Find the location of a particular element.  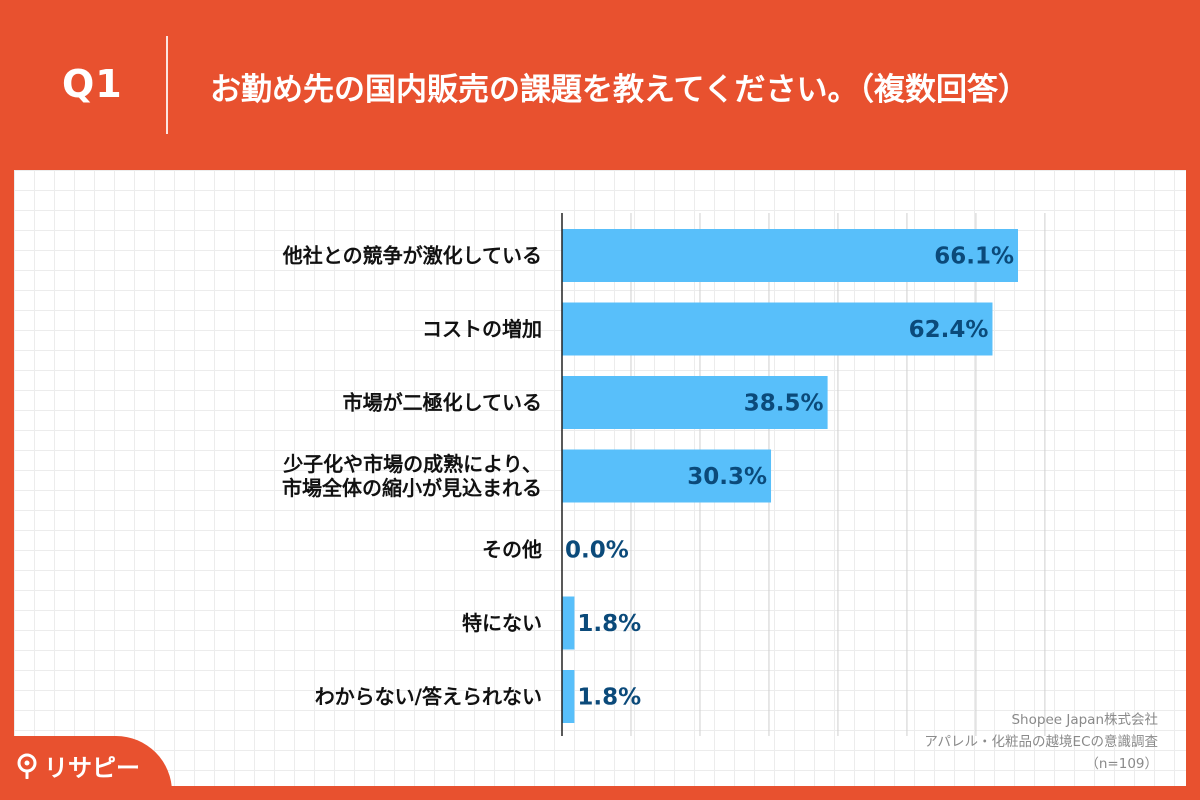

question-number: Q1 is located at coordinates (92, 84).